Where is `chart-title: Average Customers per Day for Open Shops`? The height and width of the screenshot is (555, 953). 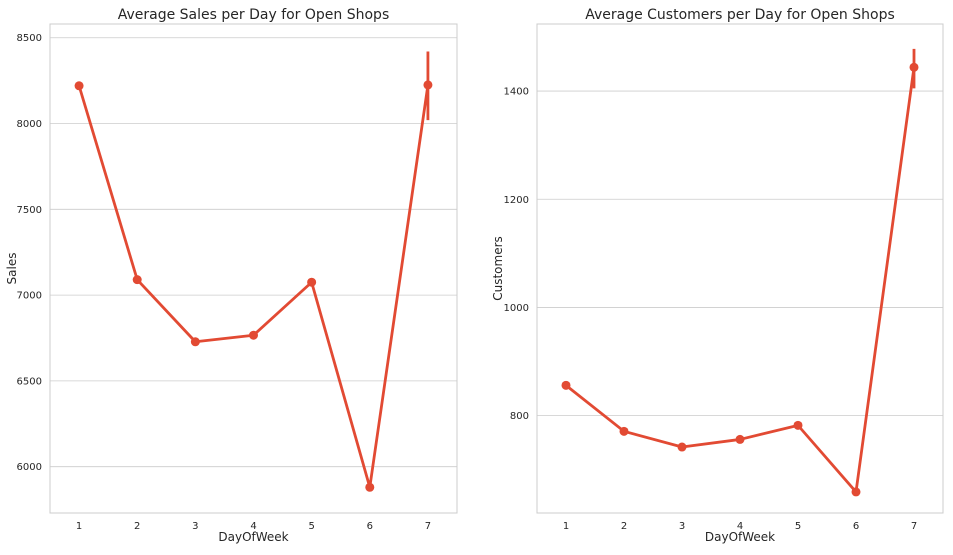 chart-title: Average Customers per Day for Open Shops is located at coordinates (740, 15).